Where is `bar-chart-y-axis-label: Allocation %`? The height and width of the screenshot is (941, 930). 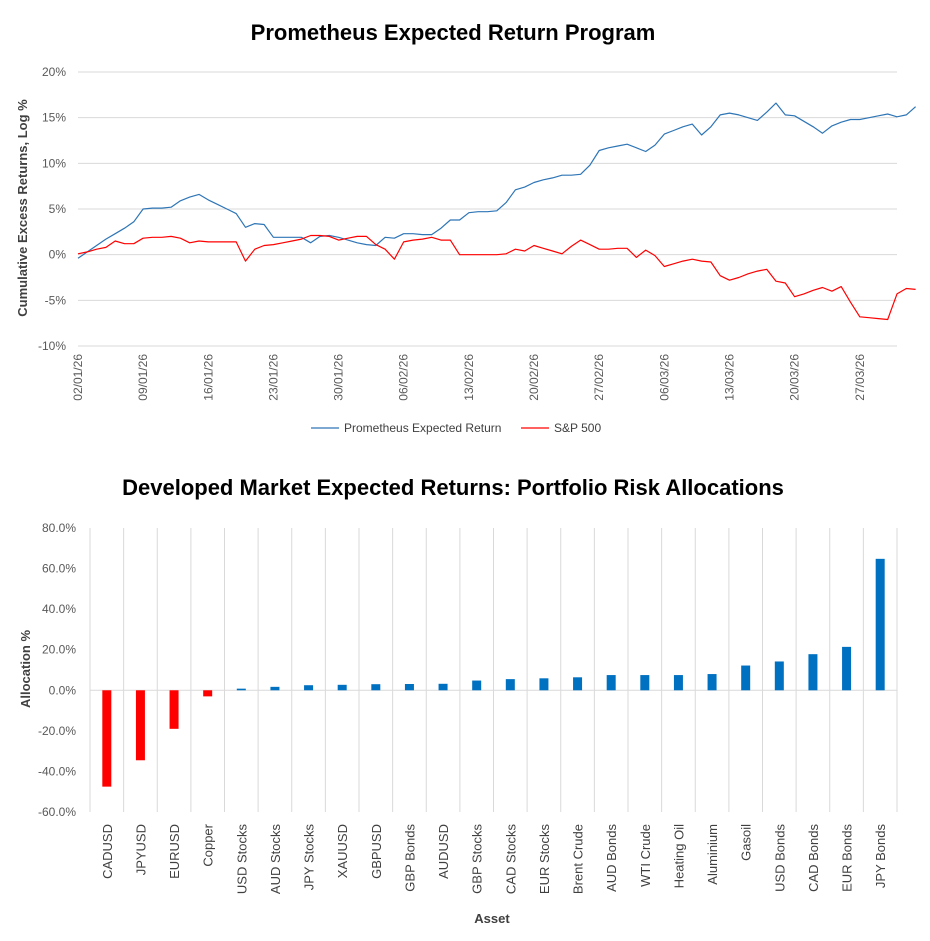 bar-chart-y-axis-label: Allocation % is located at coordinates (25, 669).